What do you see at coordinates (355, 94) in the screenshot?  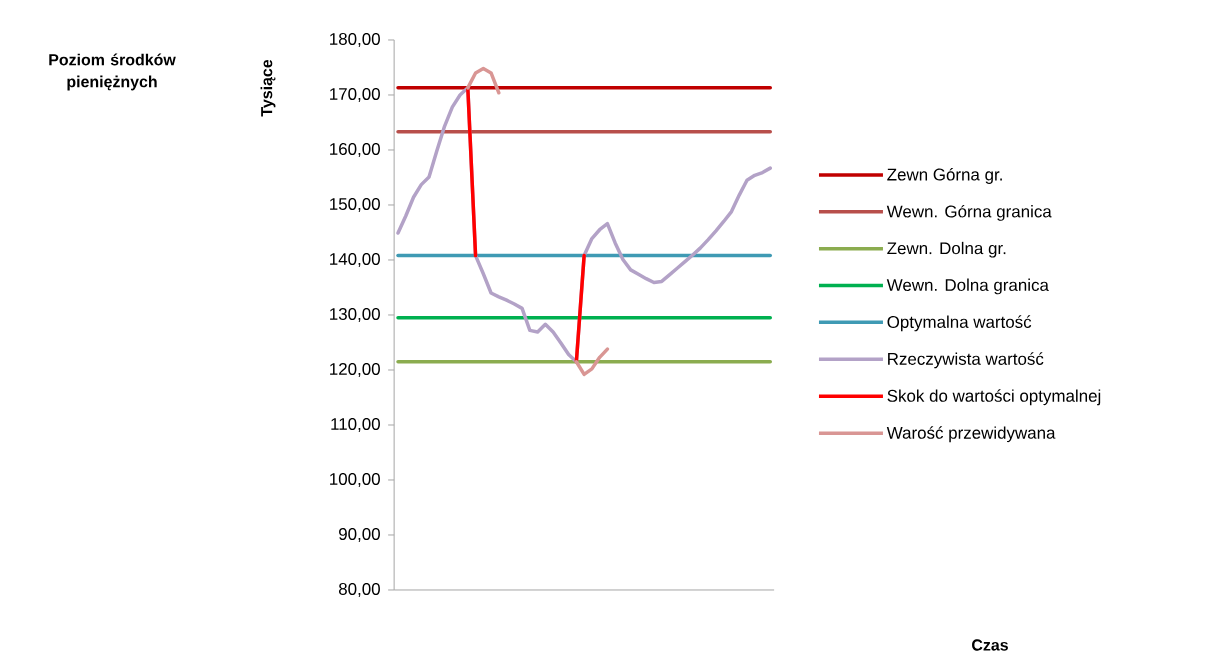 I see `y-tick-label: 170,00` at bounding box center [355, 94].